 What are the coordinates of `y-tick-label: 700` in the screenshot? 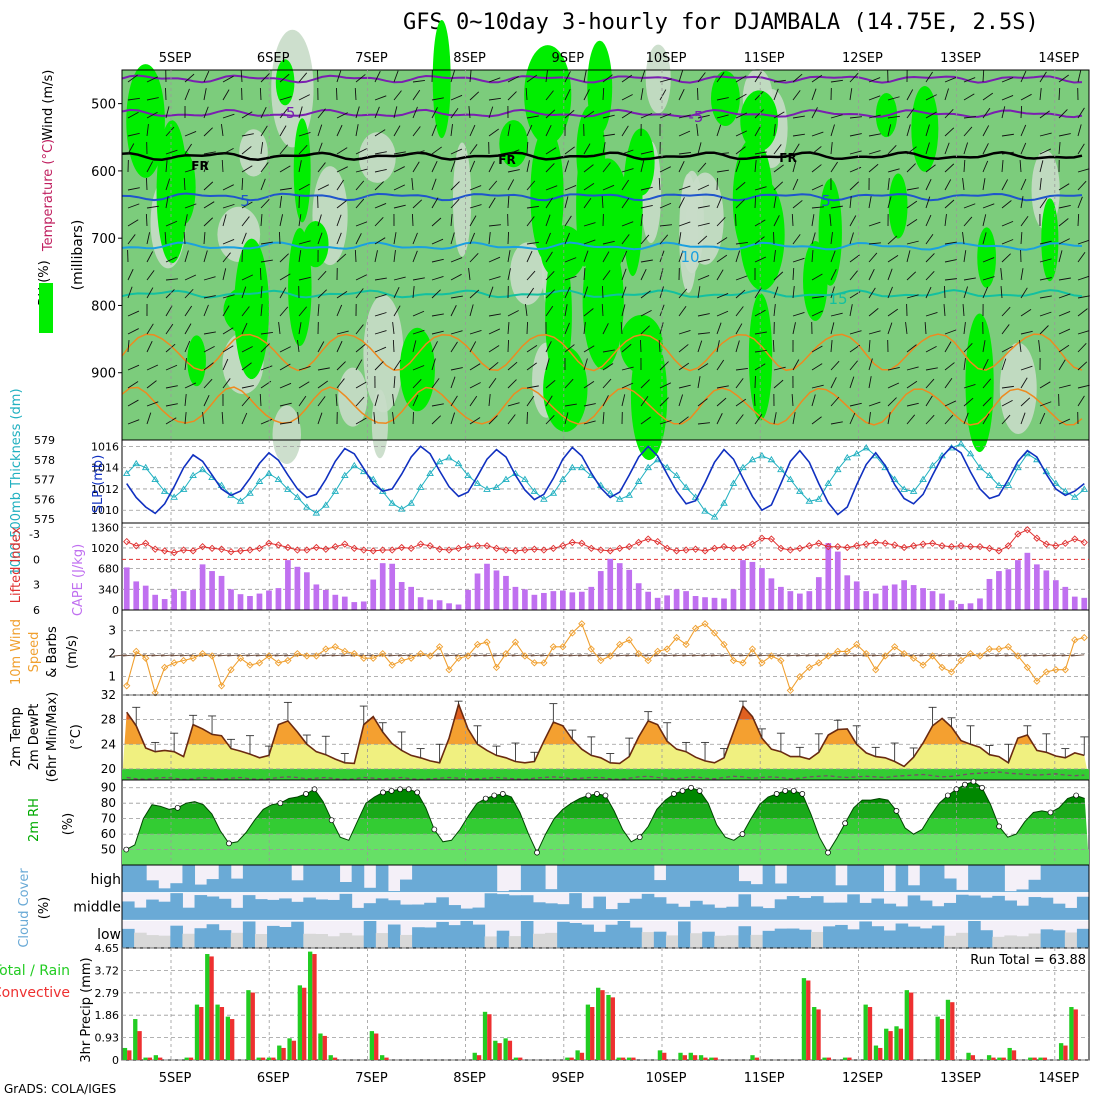 It's located at (103, 239).